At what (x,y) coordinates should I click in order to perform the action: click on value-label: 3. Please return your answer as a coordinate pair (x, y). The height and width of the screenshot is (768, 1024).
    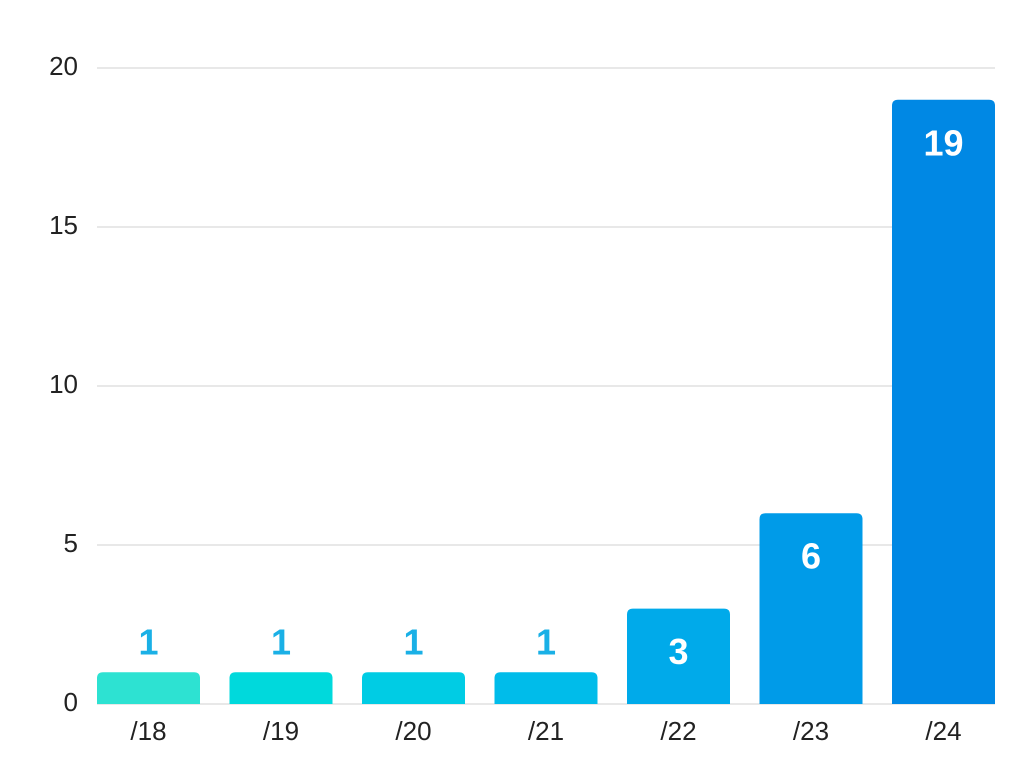
    Looking at the image, I should click on (678, 651).